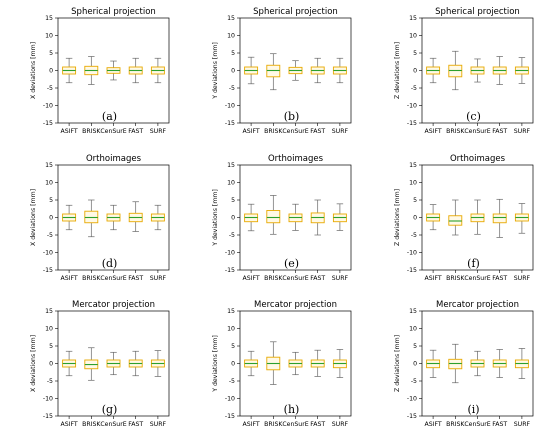 This screenshot has height=441, width=550. Describe the element at coordinates (113, 12) in the screenshot. I see `chart-title: Spherical projection` at that location.